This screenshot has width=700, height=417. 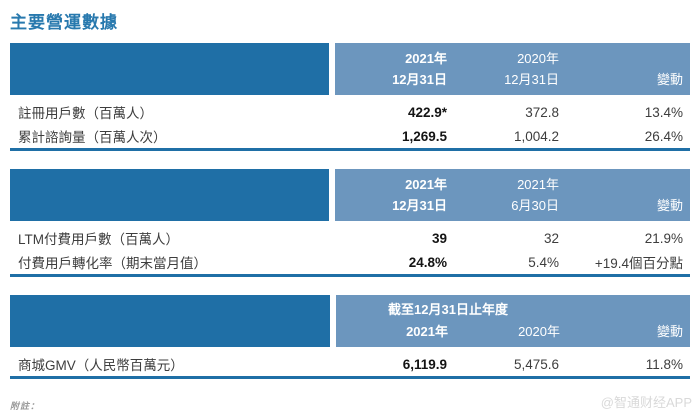 What do you see at coordinates (101, 365) in the screenshot?
I see `row-label: 商城GMV（人民幣百萬元）` at bounding box center [101, 365].